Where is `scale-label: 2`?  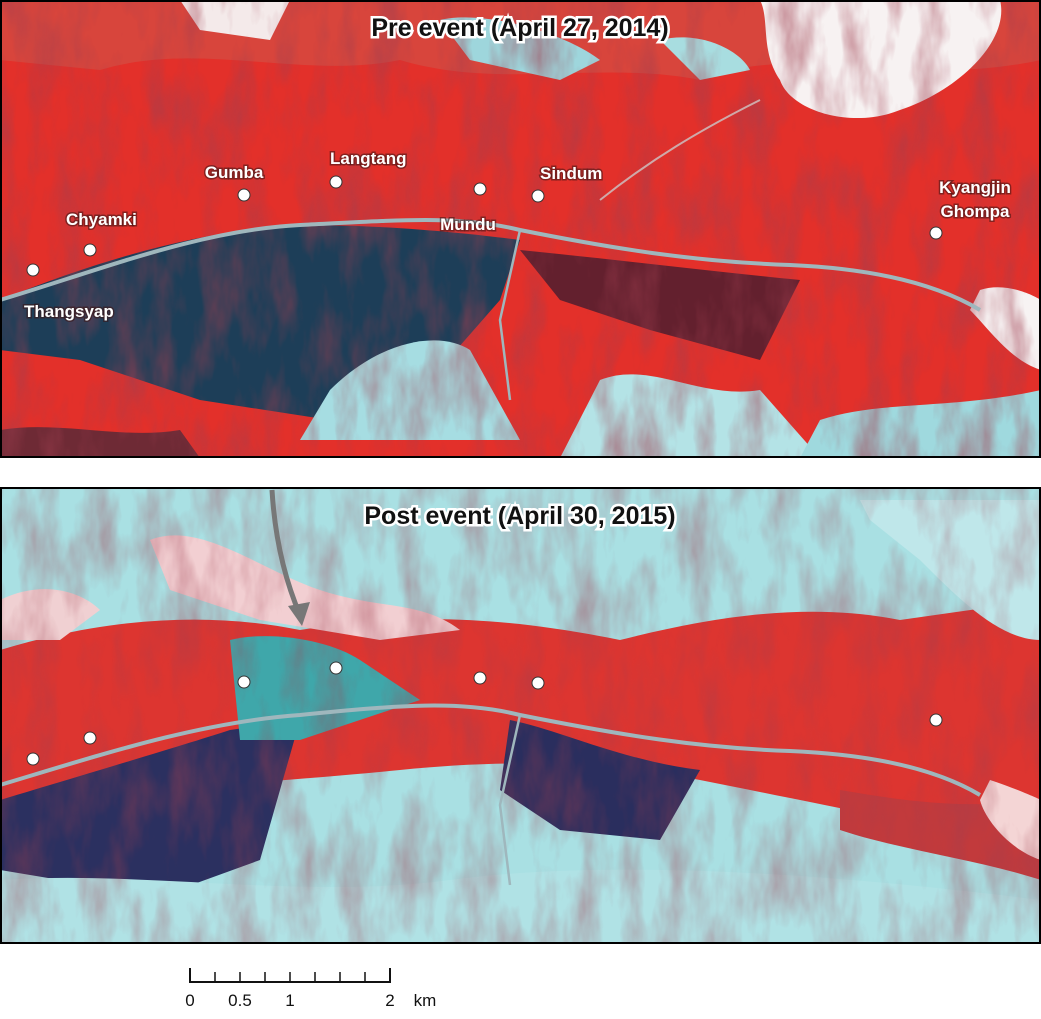
scale-label: 2 is located at coordinates (389, 1000).